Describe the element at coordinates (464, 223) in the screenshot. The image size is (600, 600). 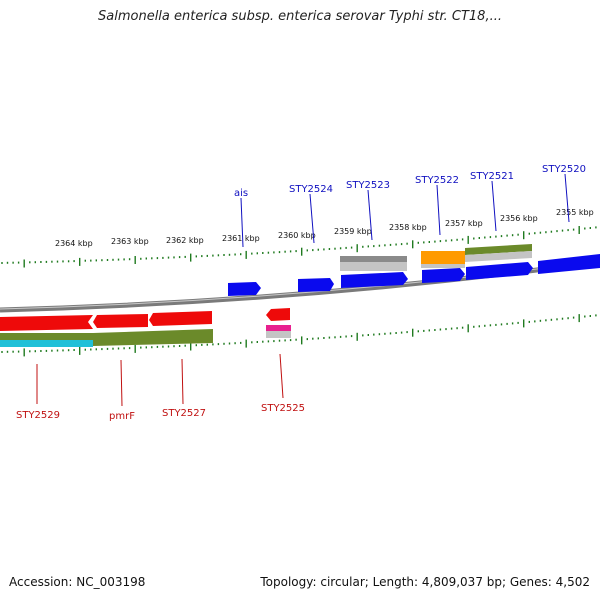
I see `kbp-label: 2357 kbp` at that location.